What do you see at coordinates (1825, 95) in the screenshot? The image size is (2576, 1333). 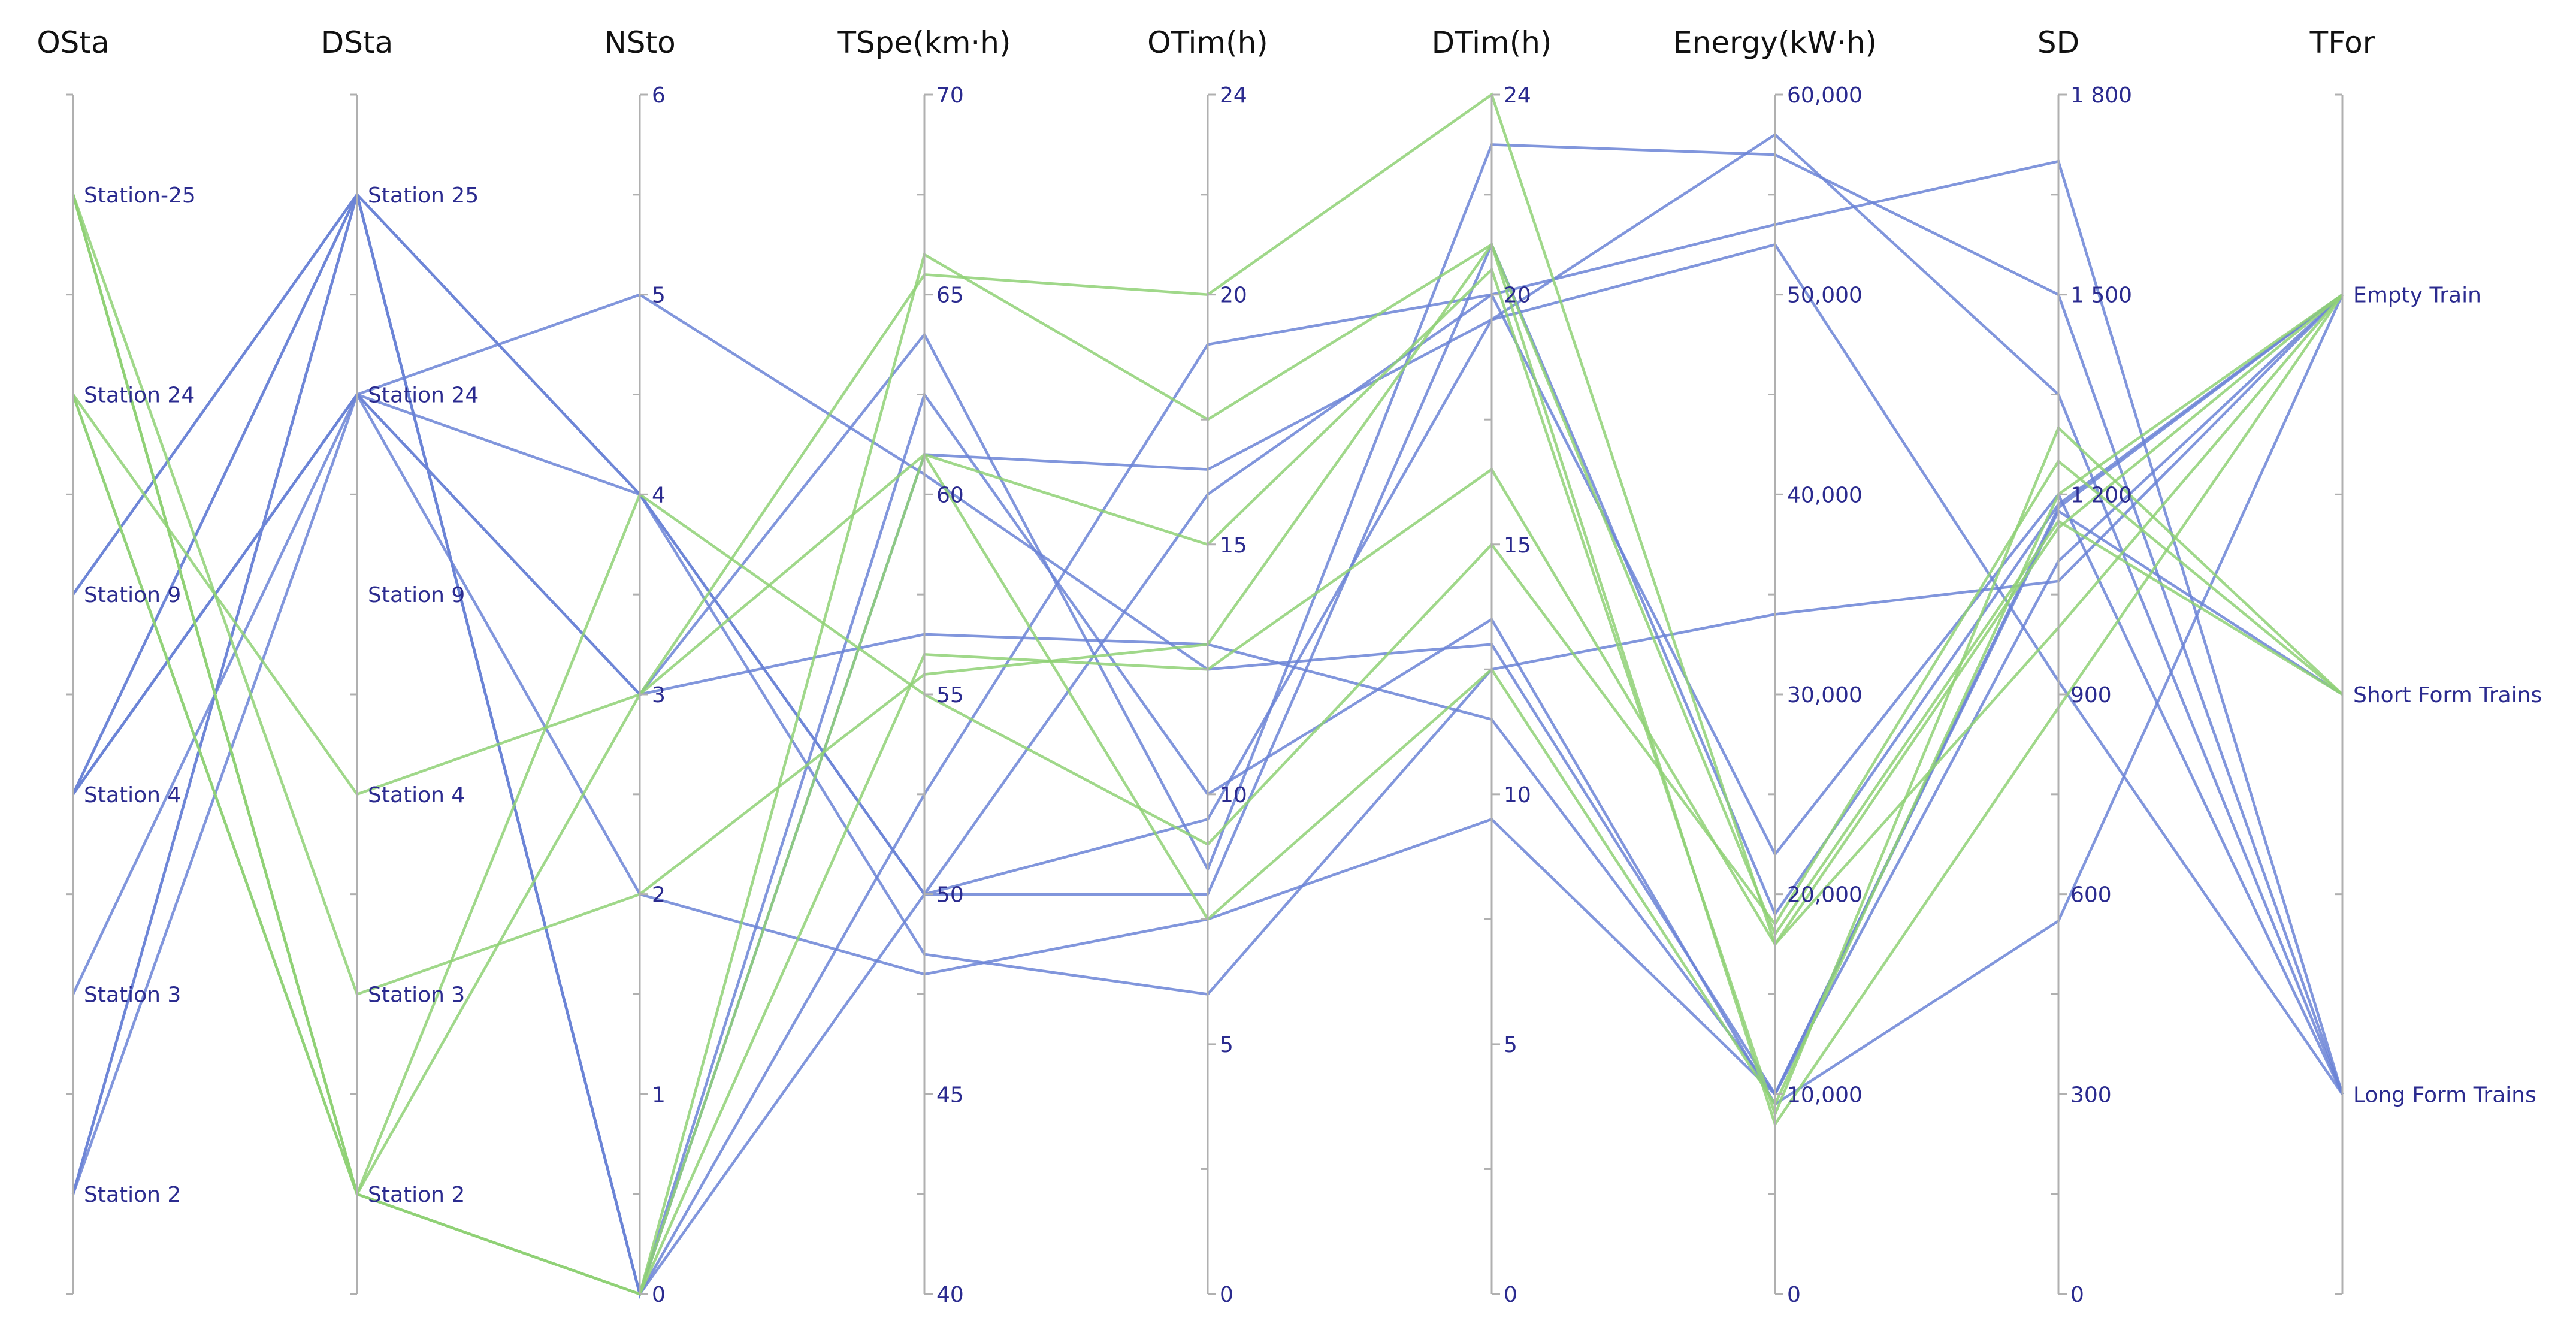 I see `tick-label-energy: 60,000` at bounding box center [1825, 95].